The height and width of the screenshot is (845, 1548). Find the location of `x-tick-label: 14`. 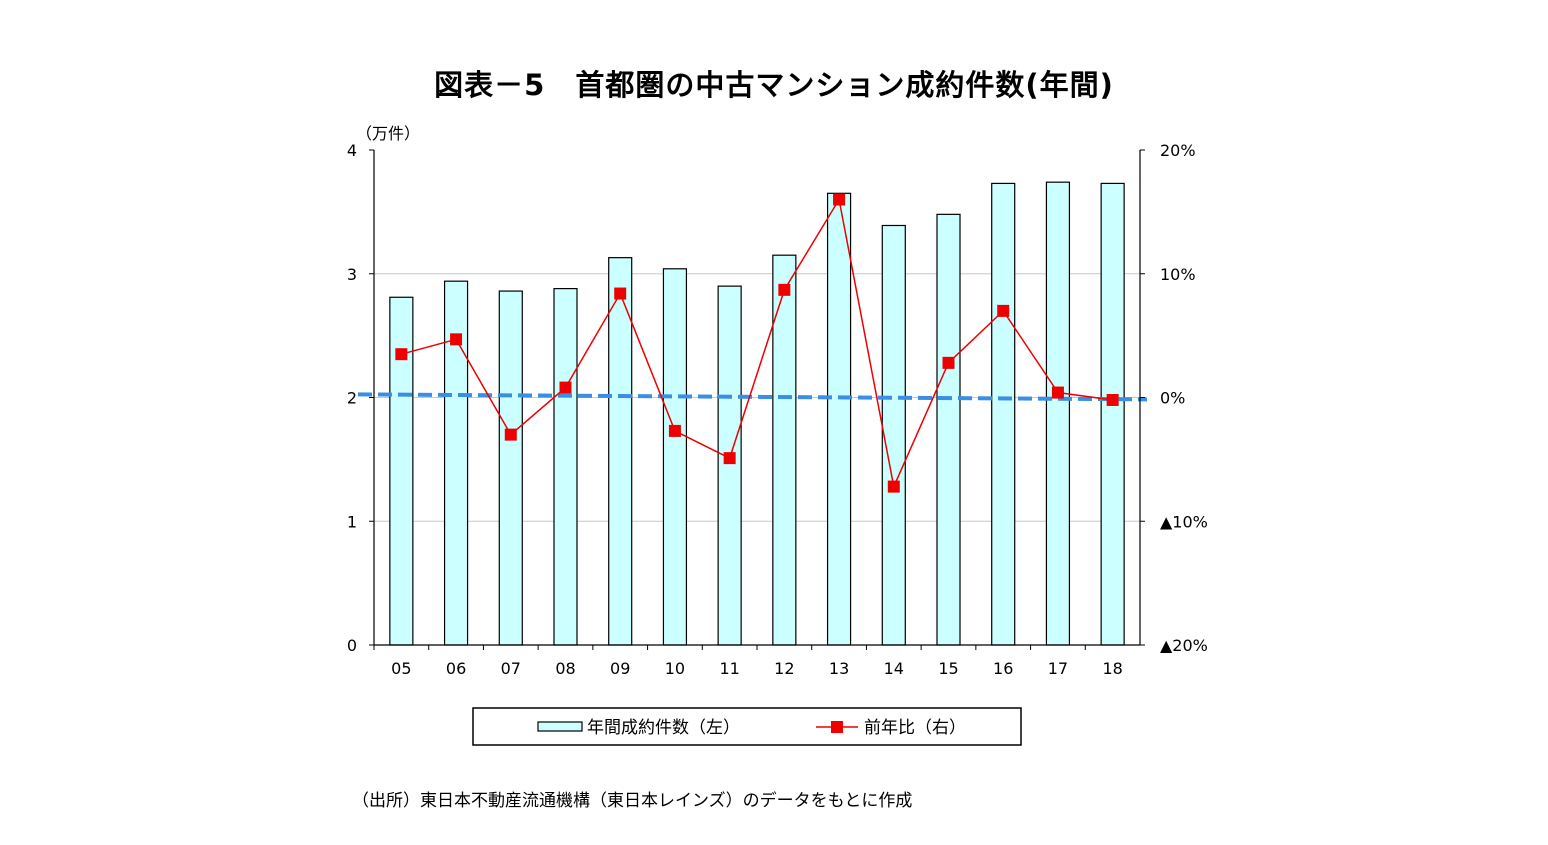

x-tick-label: 14 is located at coordinates (894, 668).